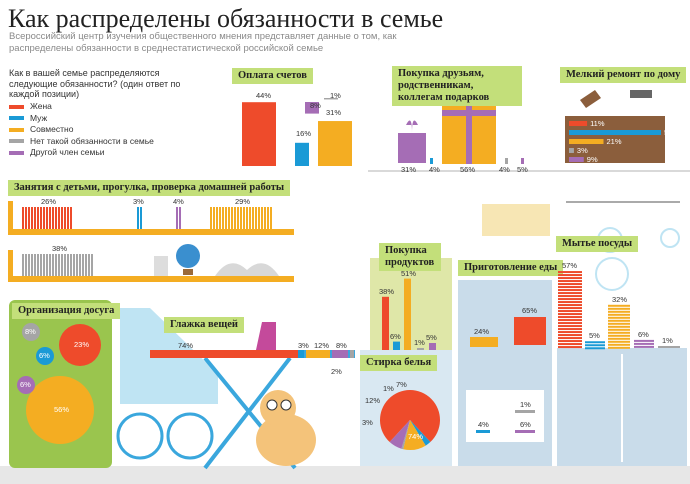 The image size is (690, 484). Describe the element at coordinates (304, 133) in the screenshot. I see `bills-value-label: 16%` at that location.